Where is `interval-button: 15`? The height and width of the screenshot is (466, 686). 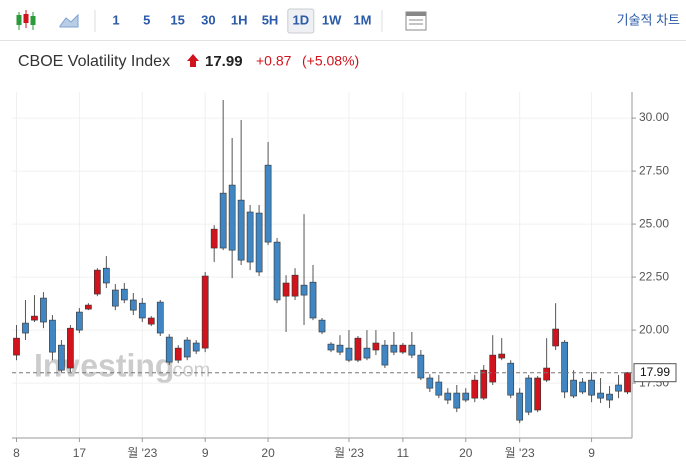
interval-button: 15 is located at coordinates (177, 19).